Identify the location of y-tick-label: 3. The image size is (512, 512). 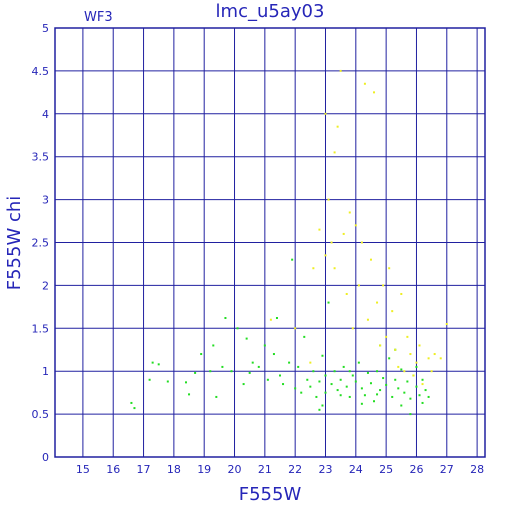
(45, 200).